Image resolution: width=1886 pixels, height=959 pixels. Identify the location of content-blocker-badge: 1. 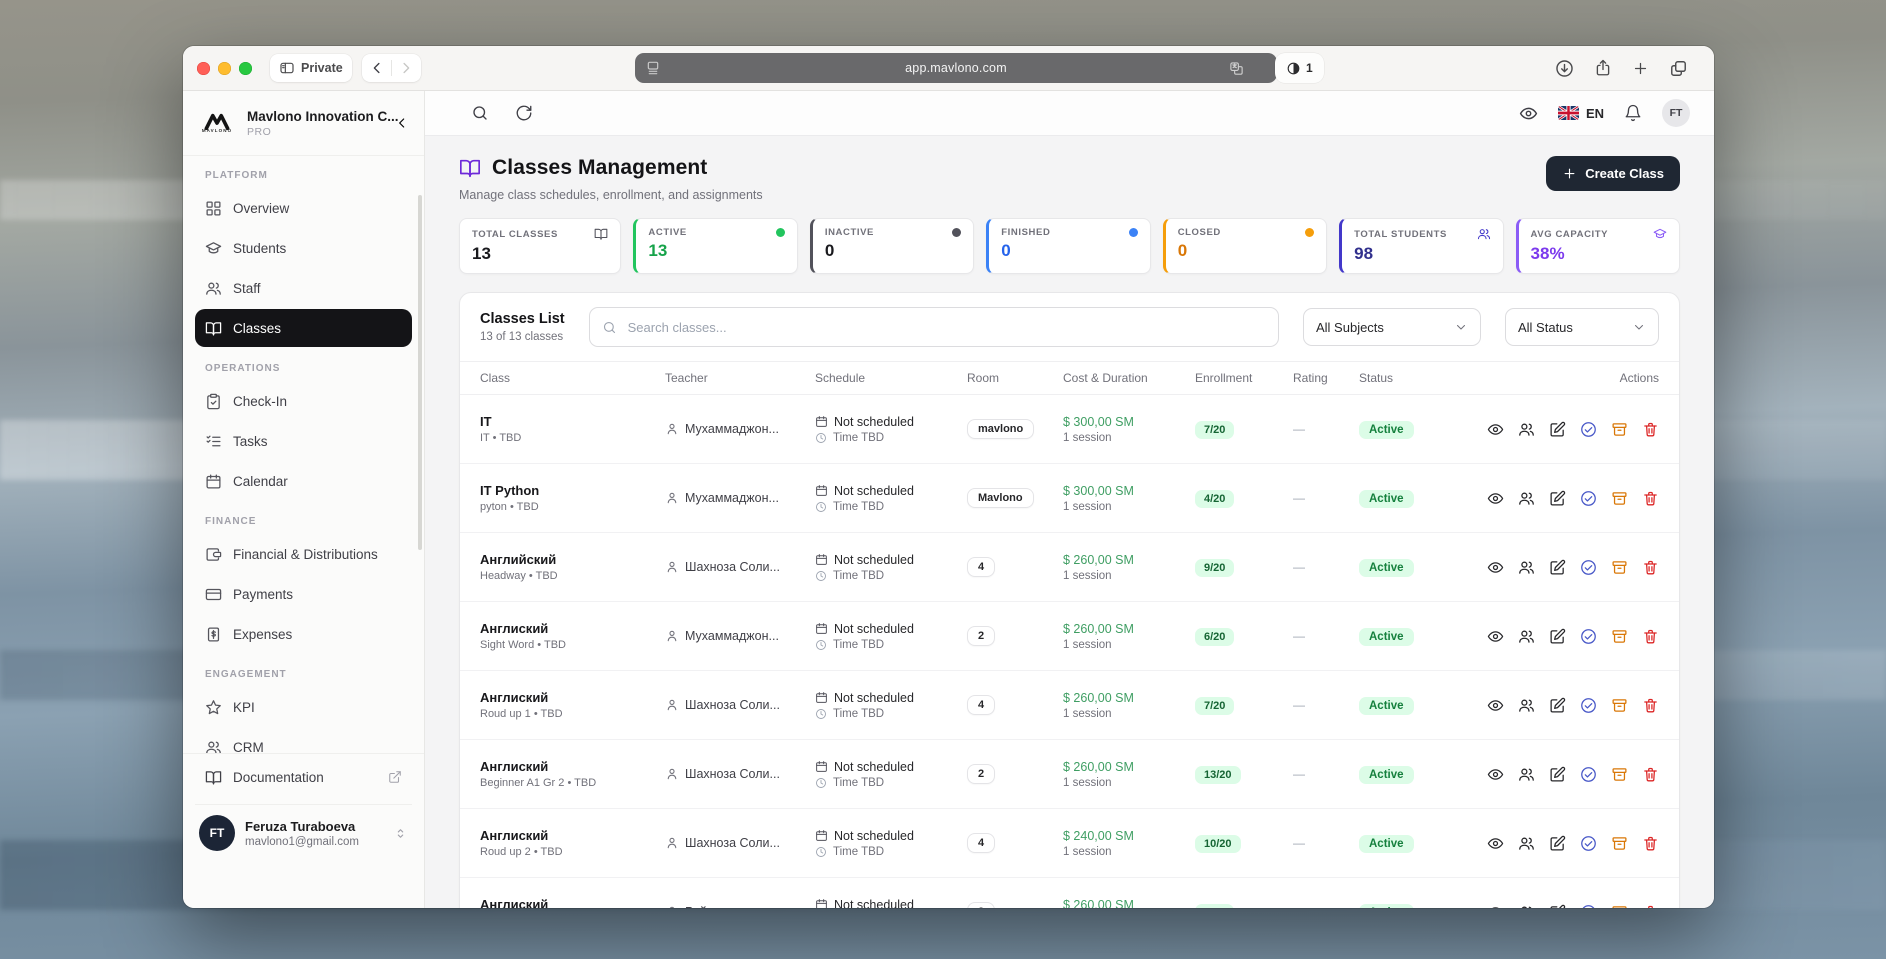
(1299, 68).